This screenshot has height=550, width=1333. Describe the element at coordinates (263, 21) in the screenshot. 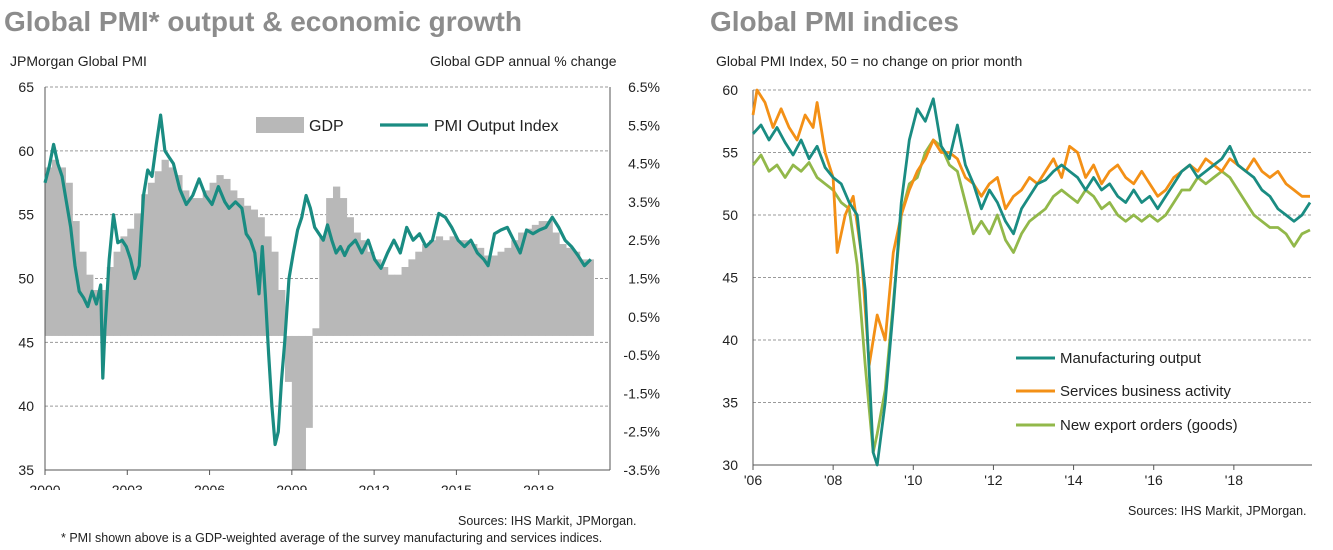

I see `left-chart-title: Global PMI* output & economic growth` at that location.